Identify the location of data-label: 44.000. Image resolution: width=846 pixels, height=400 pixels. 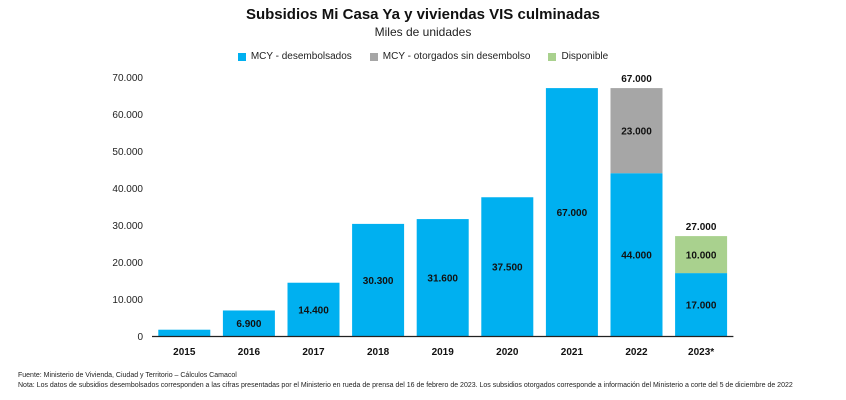
(636, 256).